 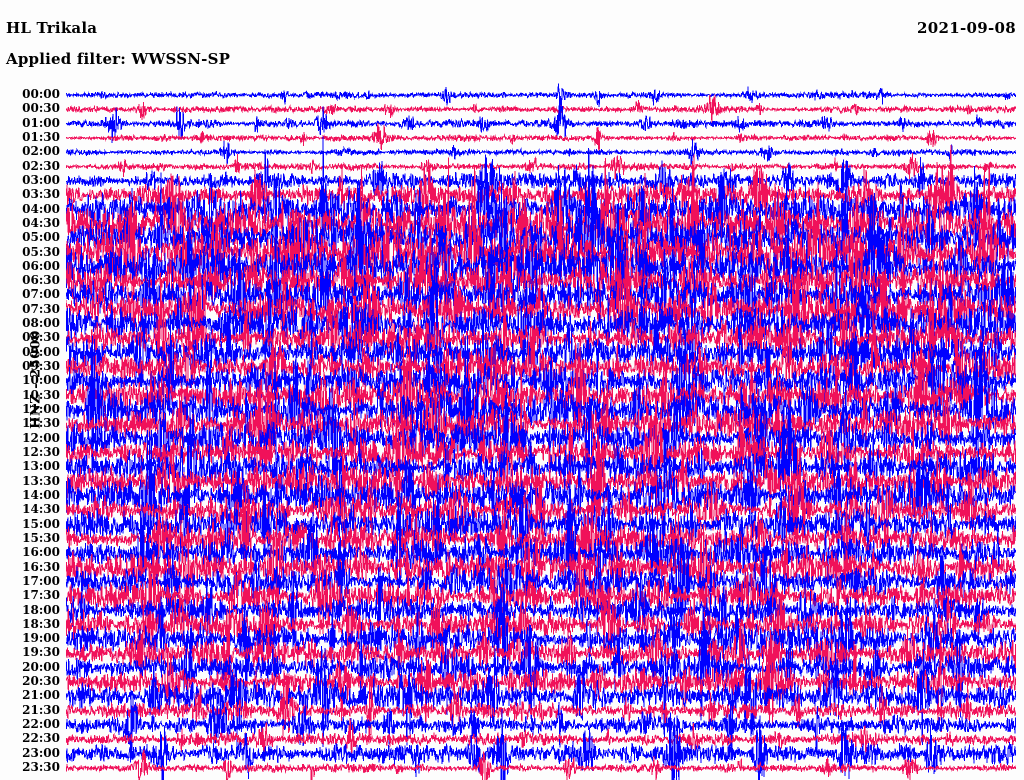 I want to click on time-tick-label: 03:00, so click(x=41, y=179).